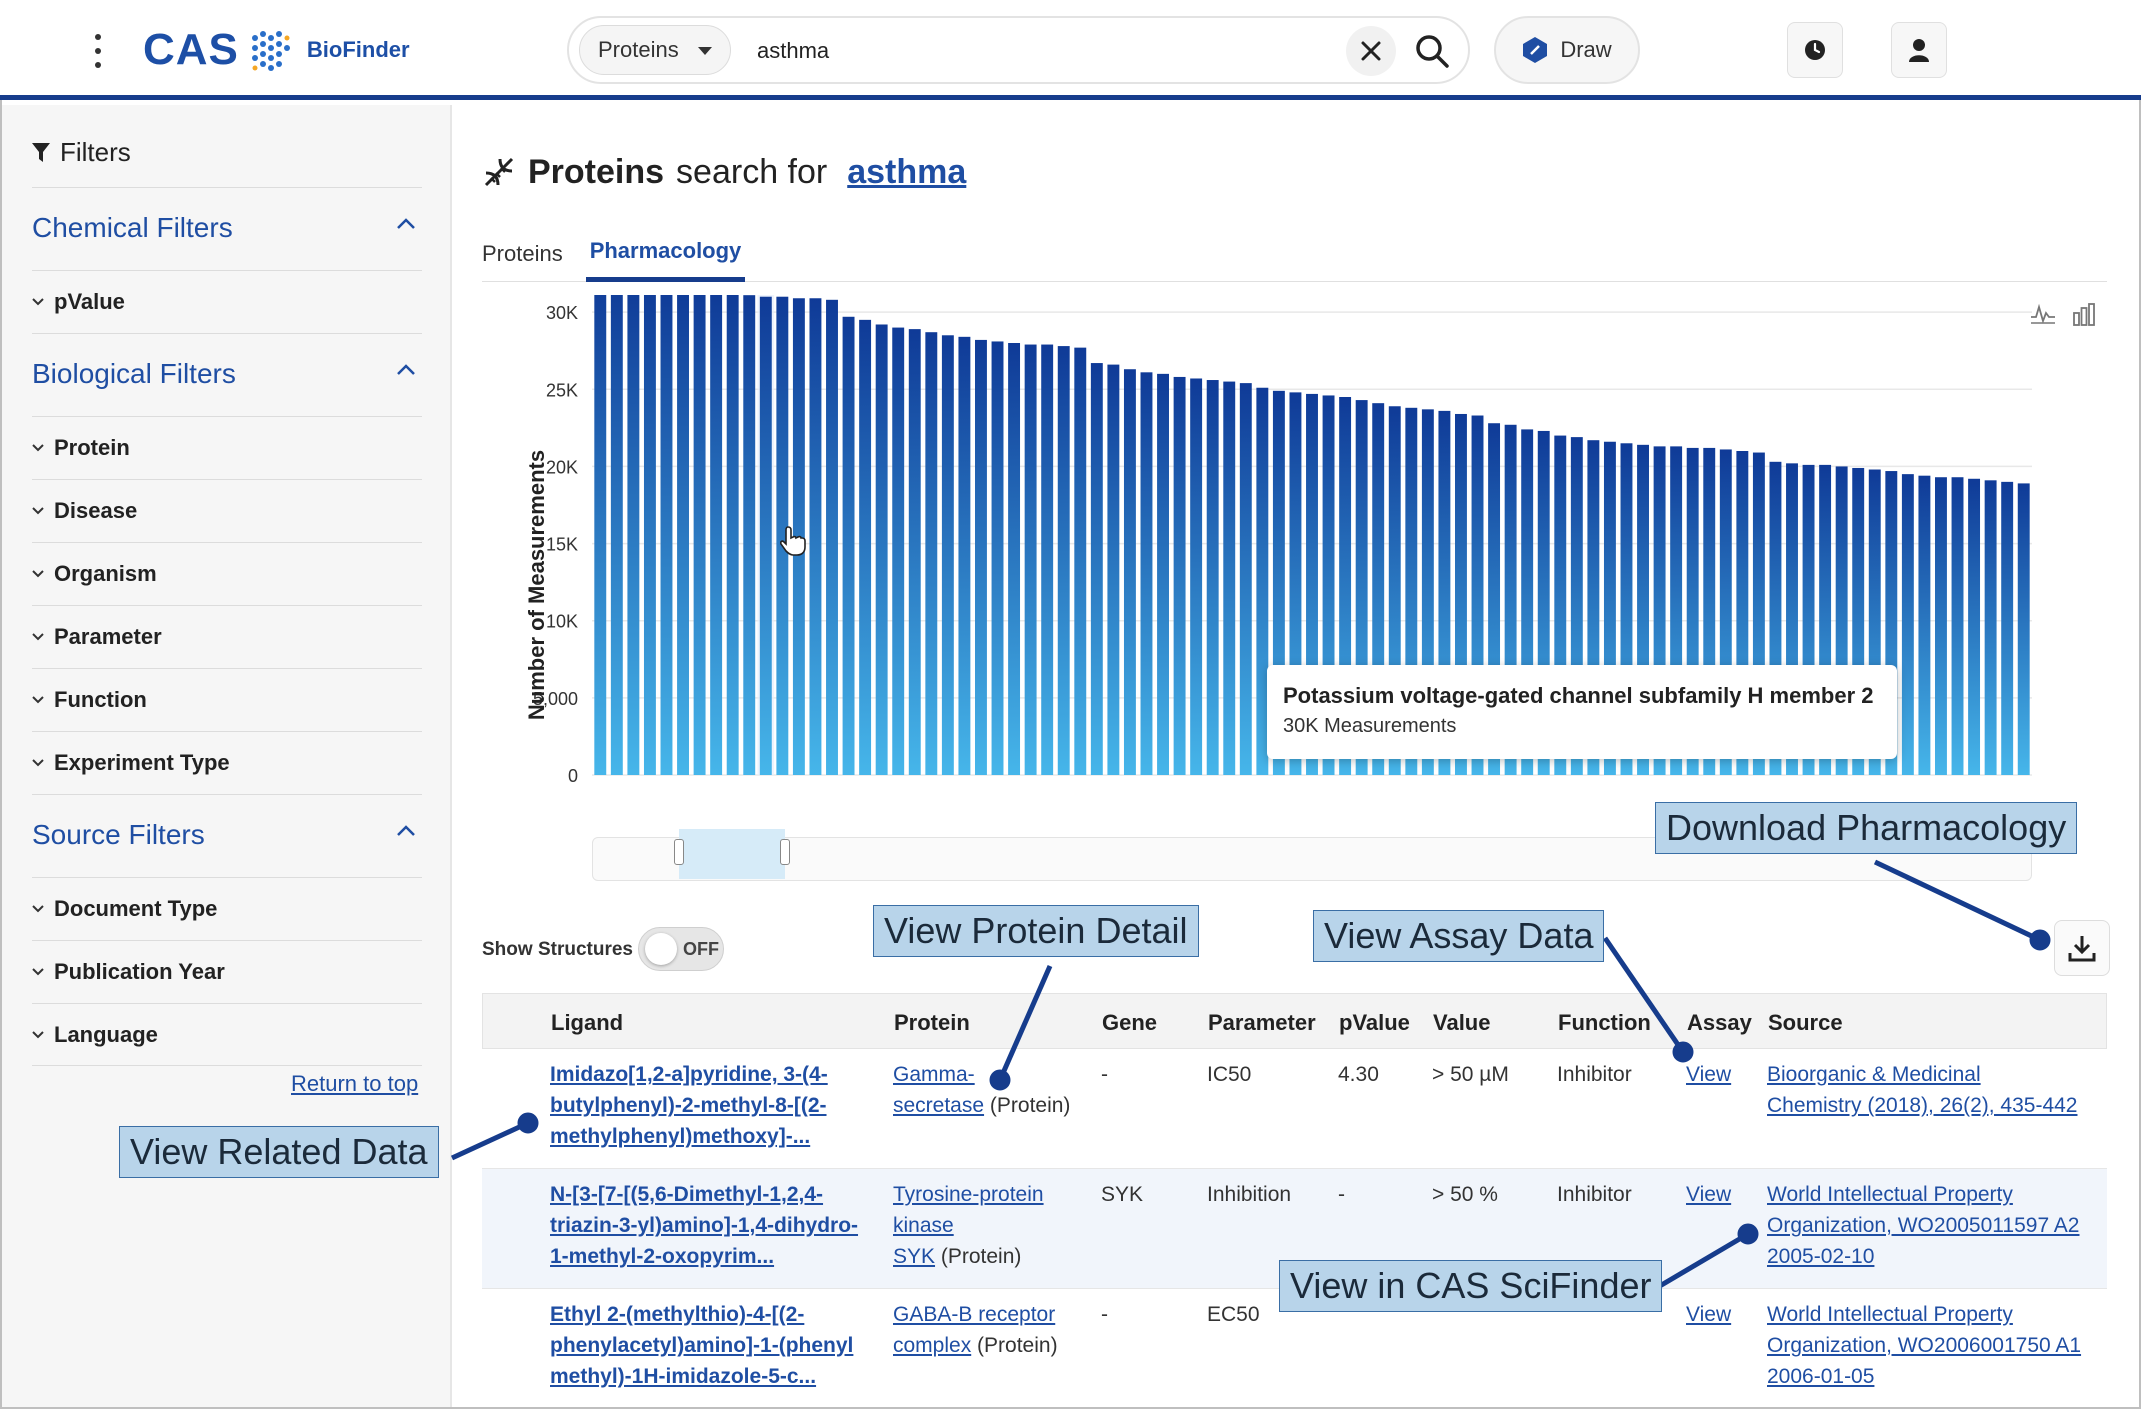  What do you see at coordinates (1805, 1022) in the screenshot?
I see `col-source: Source` at bounding box center [1805, 1022].